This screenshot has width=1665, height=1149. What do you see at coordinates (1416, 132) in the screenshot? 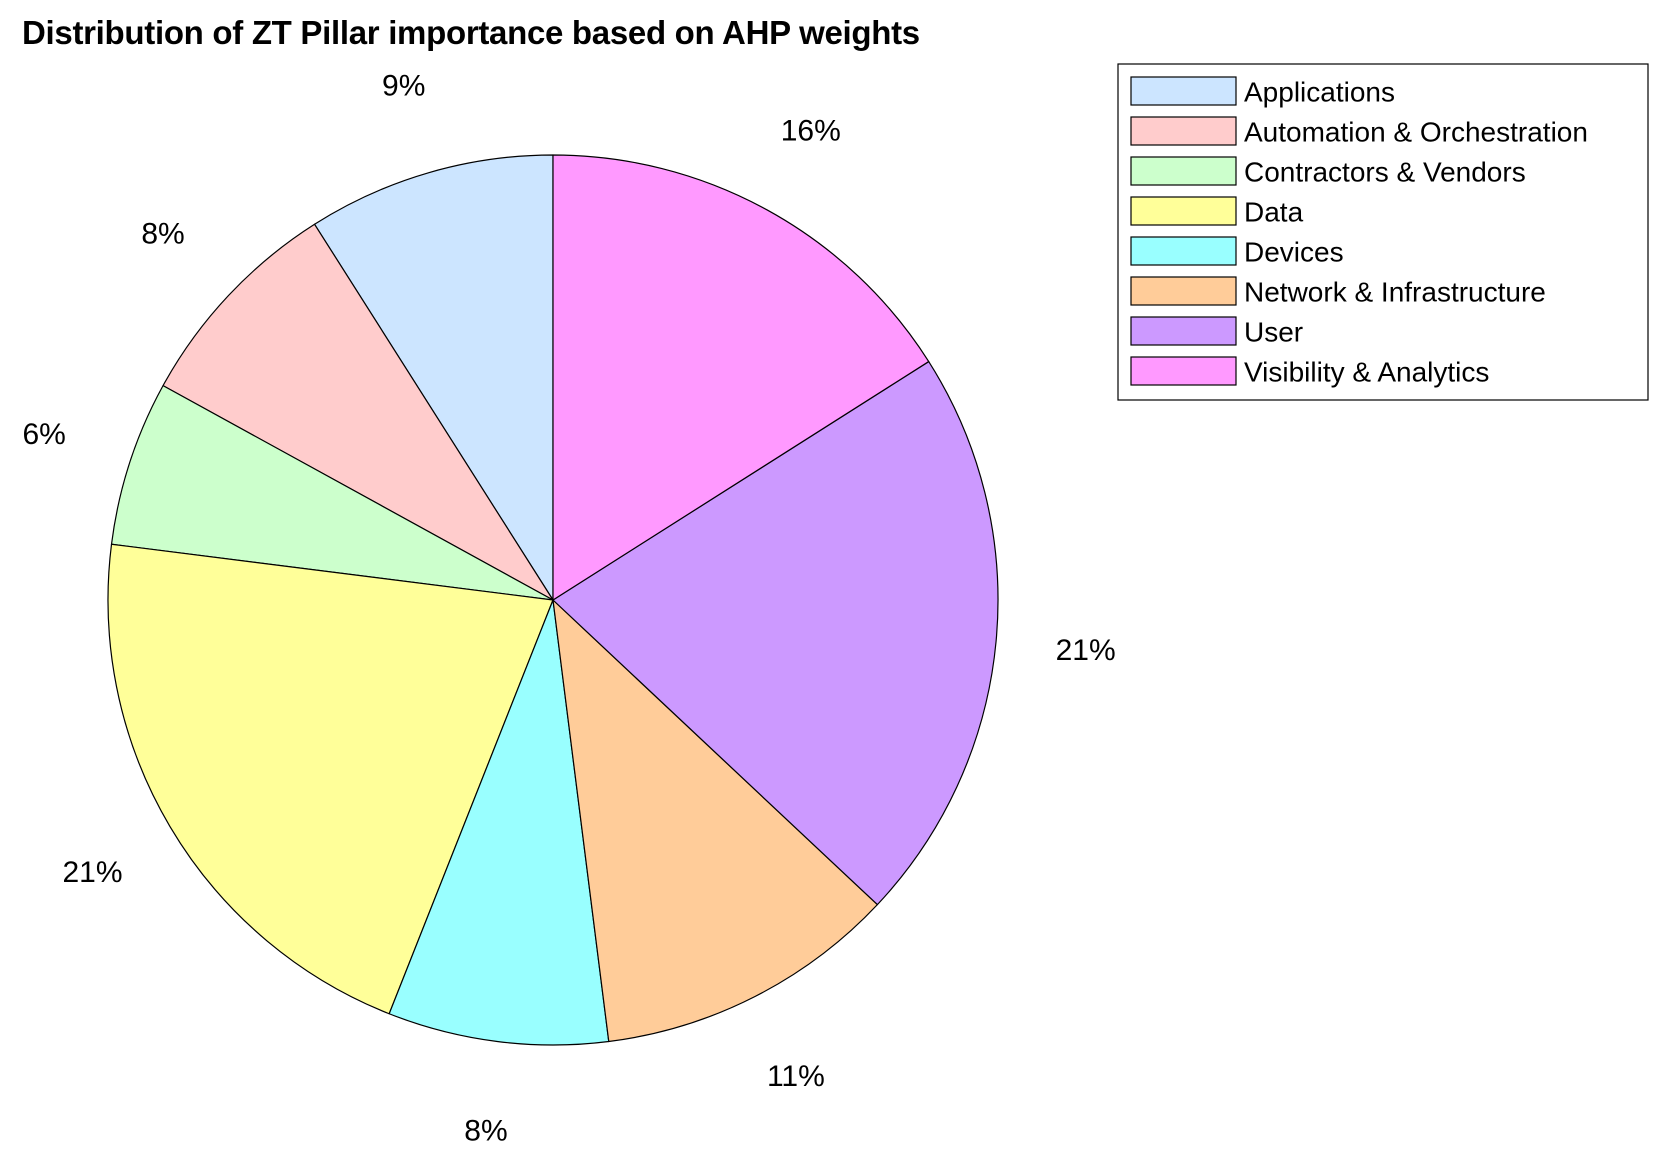
I see `legend-label-automation-and-orchestration: Automation & Orchestration` at bounding box center [1416, 132].